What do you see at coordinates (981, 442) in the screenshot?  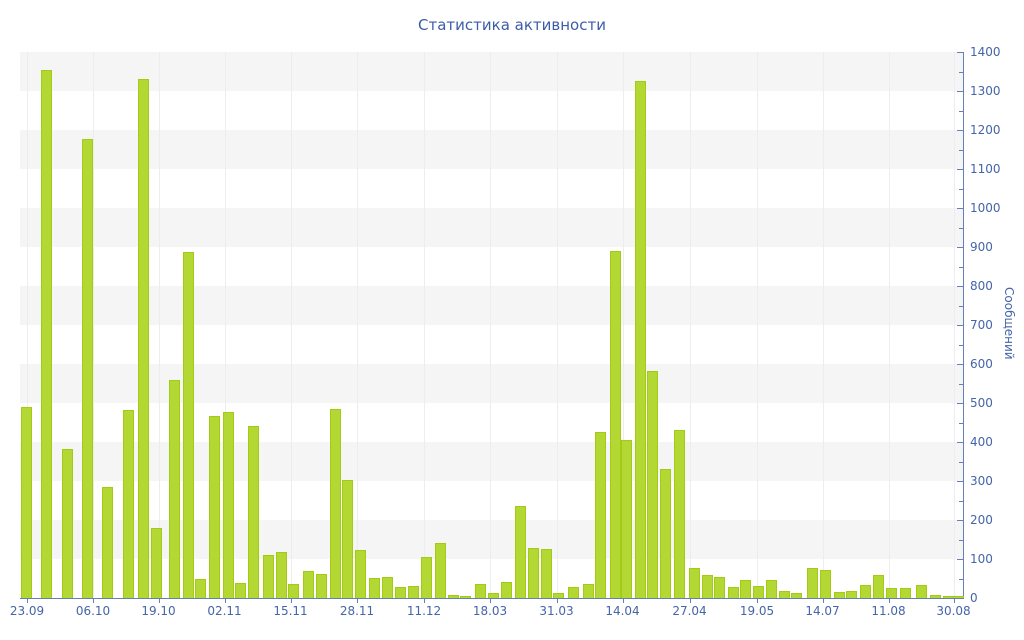 I see `y-tick-label: 400` at bounding box center [981, 442].